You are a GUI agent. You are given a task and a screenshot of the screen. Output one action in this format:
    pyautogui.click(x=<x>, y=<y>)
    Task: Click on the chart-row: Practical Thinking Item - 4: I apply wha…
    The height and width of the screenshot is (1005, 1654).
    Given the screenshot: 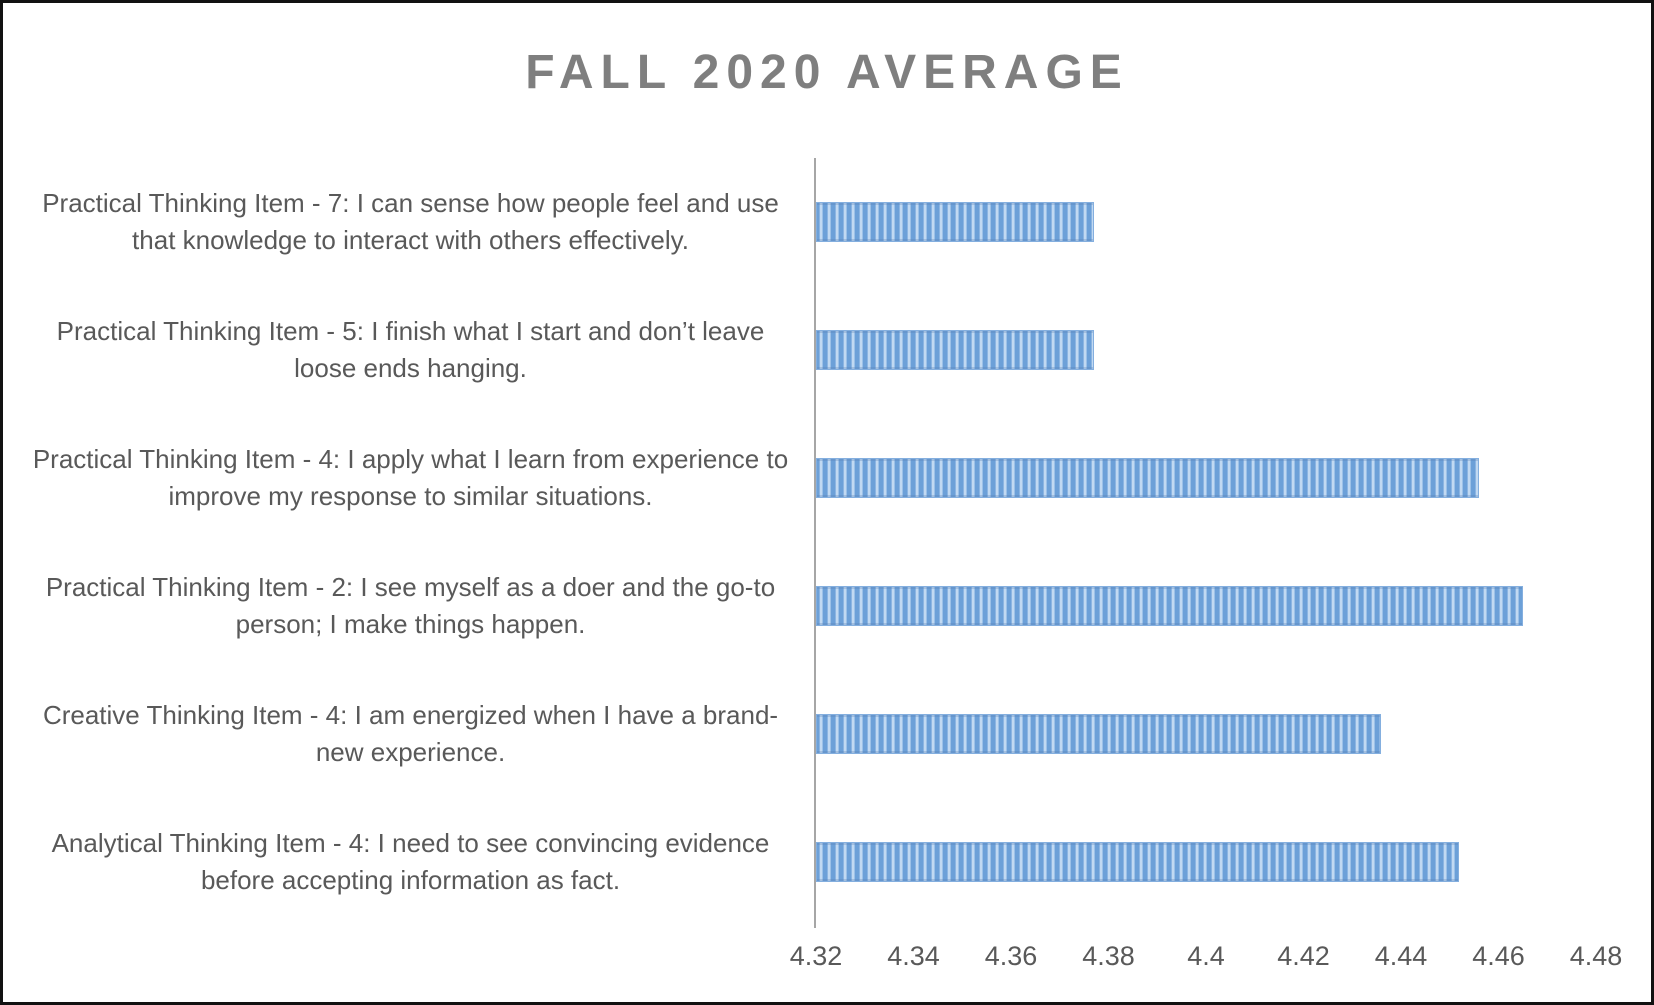 What is the action you would take?
    pyautogui.click(x=828, y=478)
    